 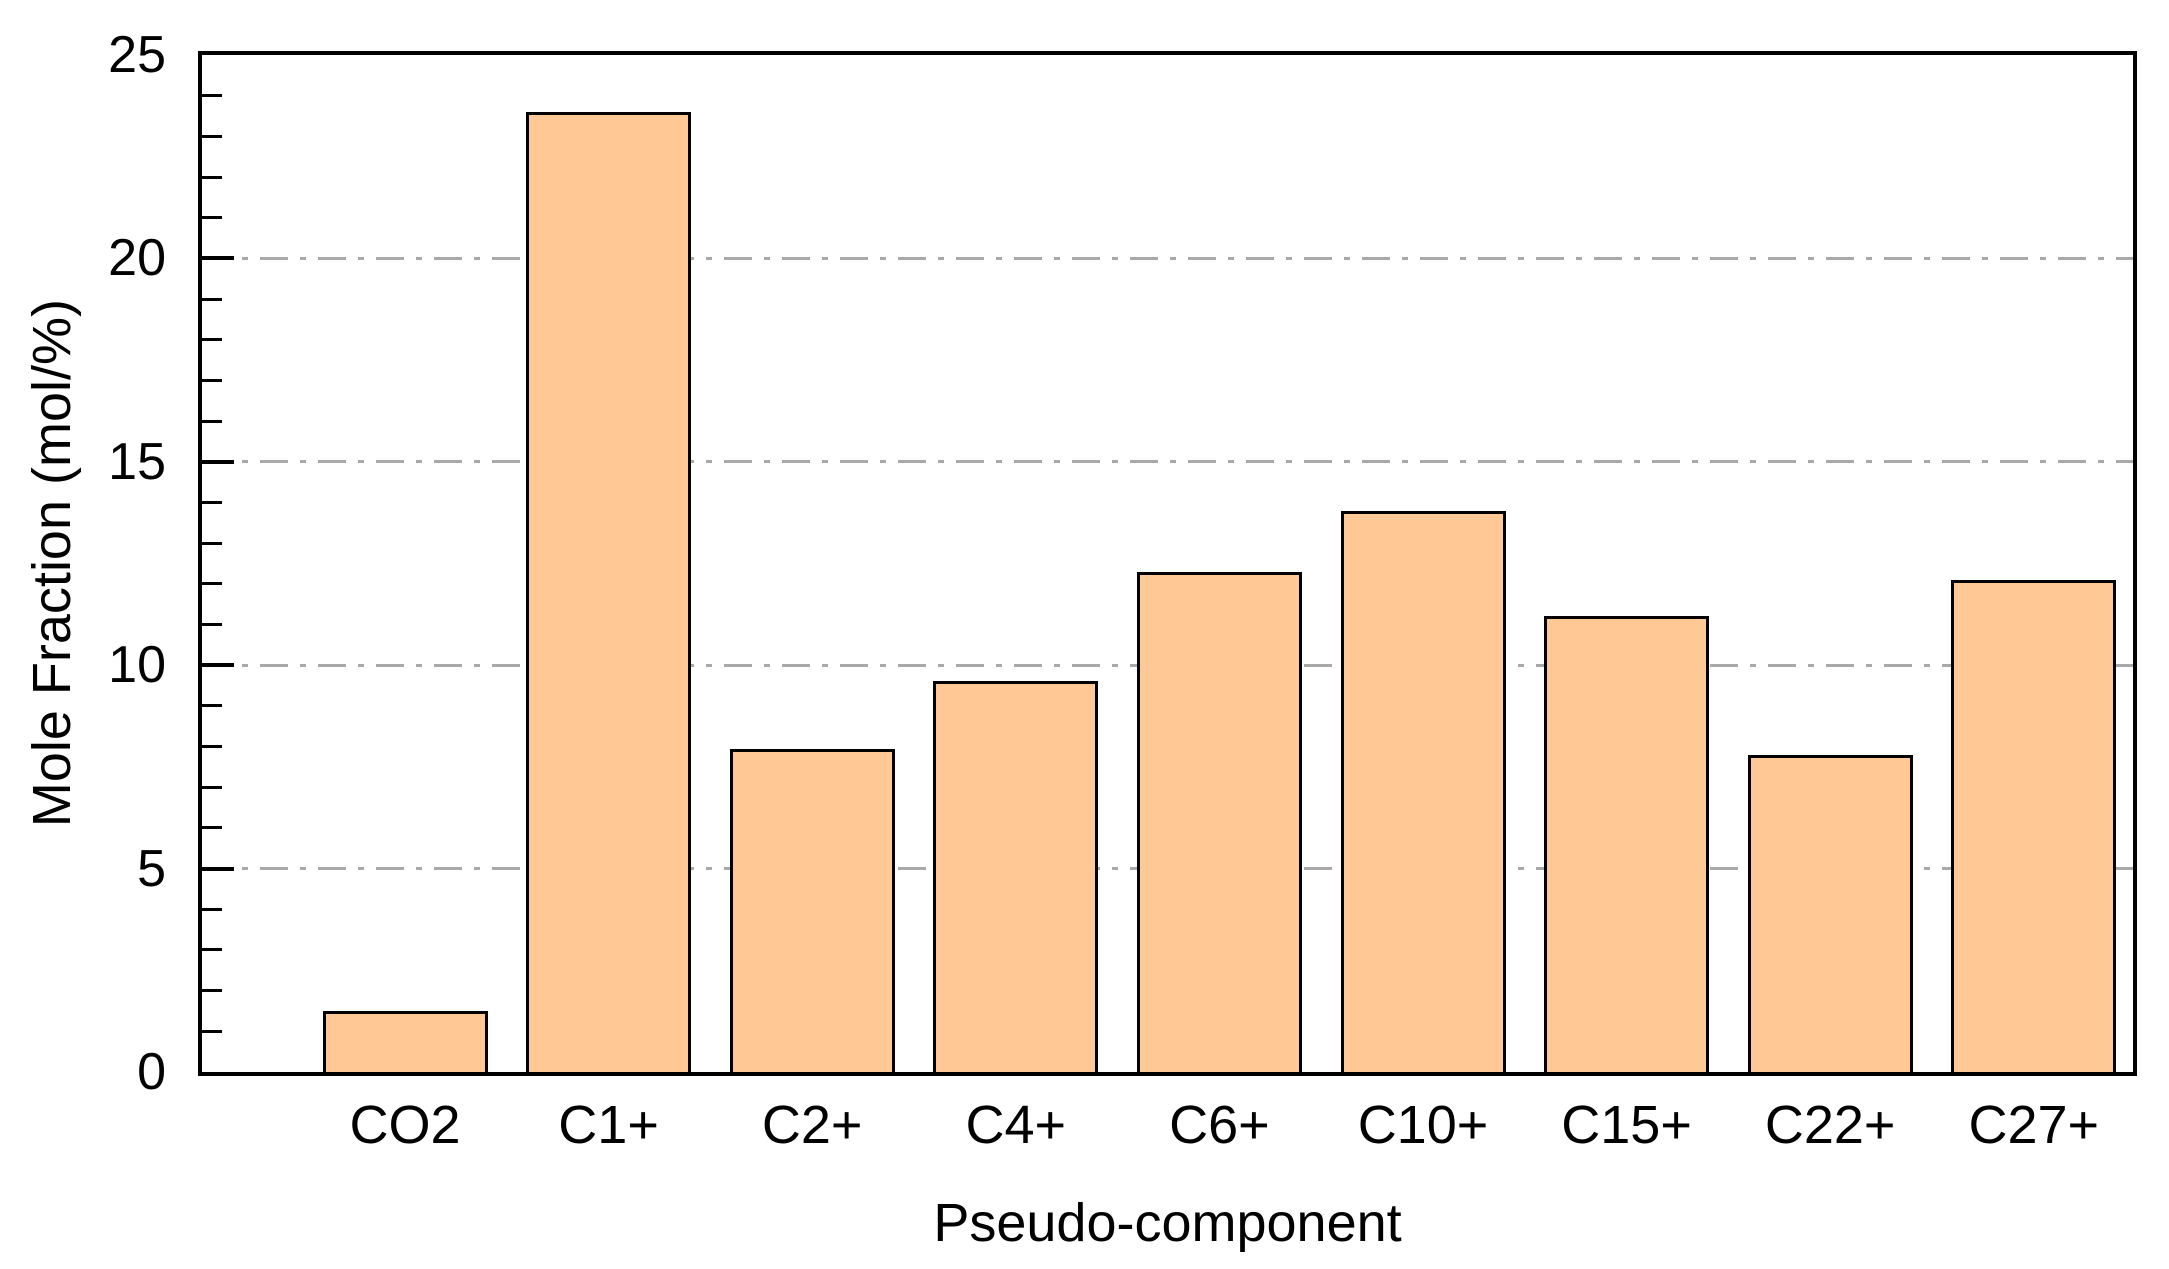 What do you see at coordinates (608, 1125) in the screenshot?
I see `x-tick-label-C1+: C1+` at bounding box center [608, 1125].